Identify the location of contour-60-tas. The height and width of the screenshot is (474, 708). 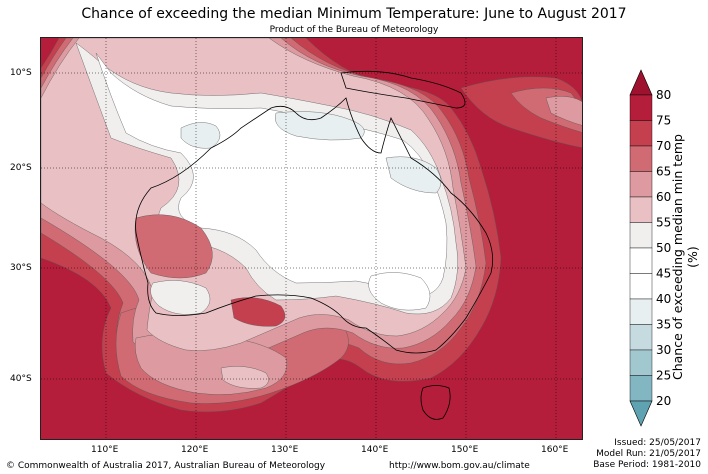
(244, 377).